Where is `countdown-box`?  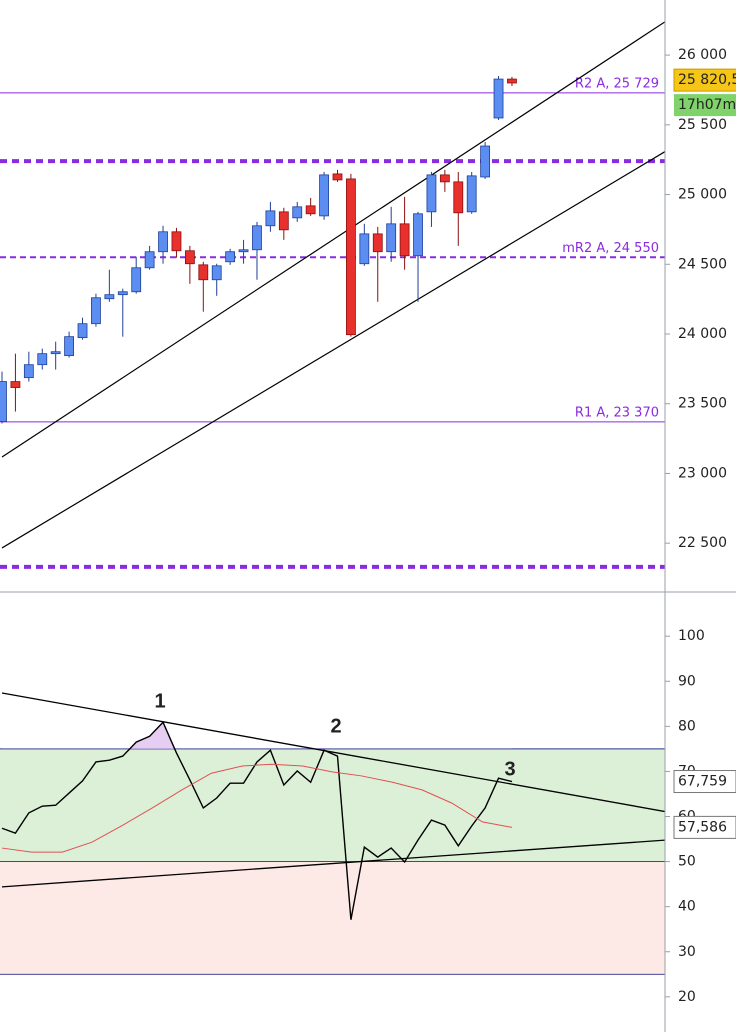
countdown-box is located at coordinates (705, 105).